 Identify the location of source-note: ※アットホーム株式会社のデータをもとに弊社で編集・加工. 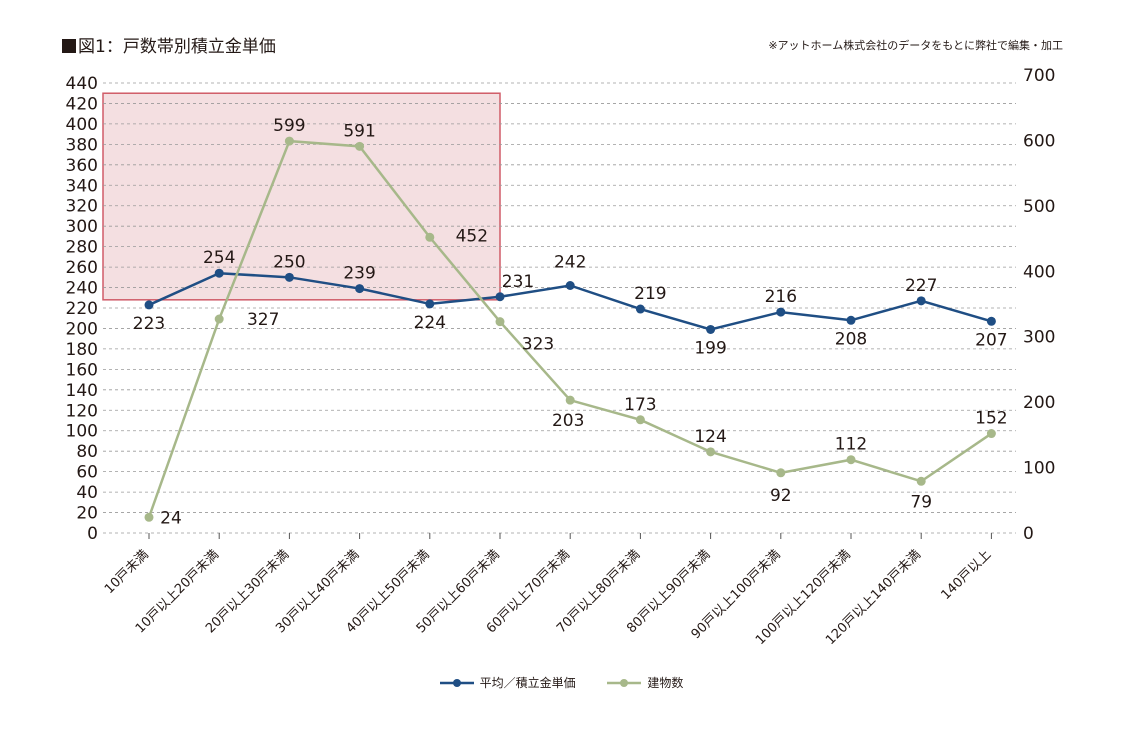
(915, 45).